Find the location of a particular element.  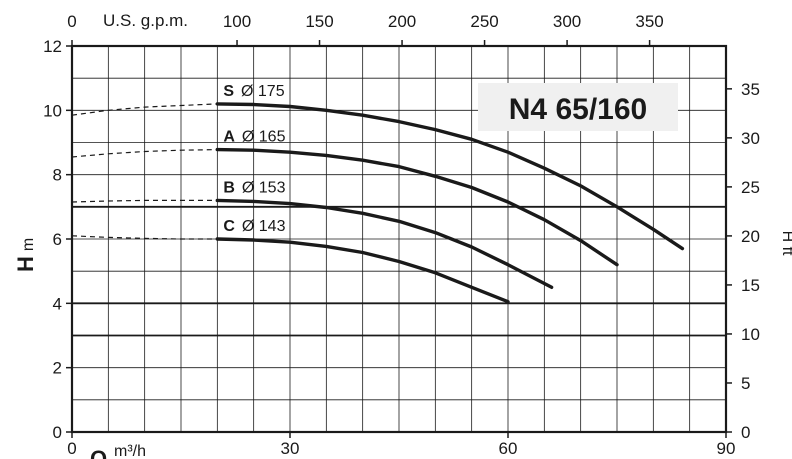

x2-tick-label: 250 is located at coordinates (484, 21).